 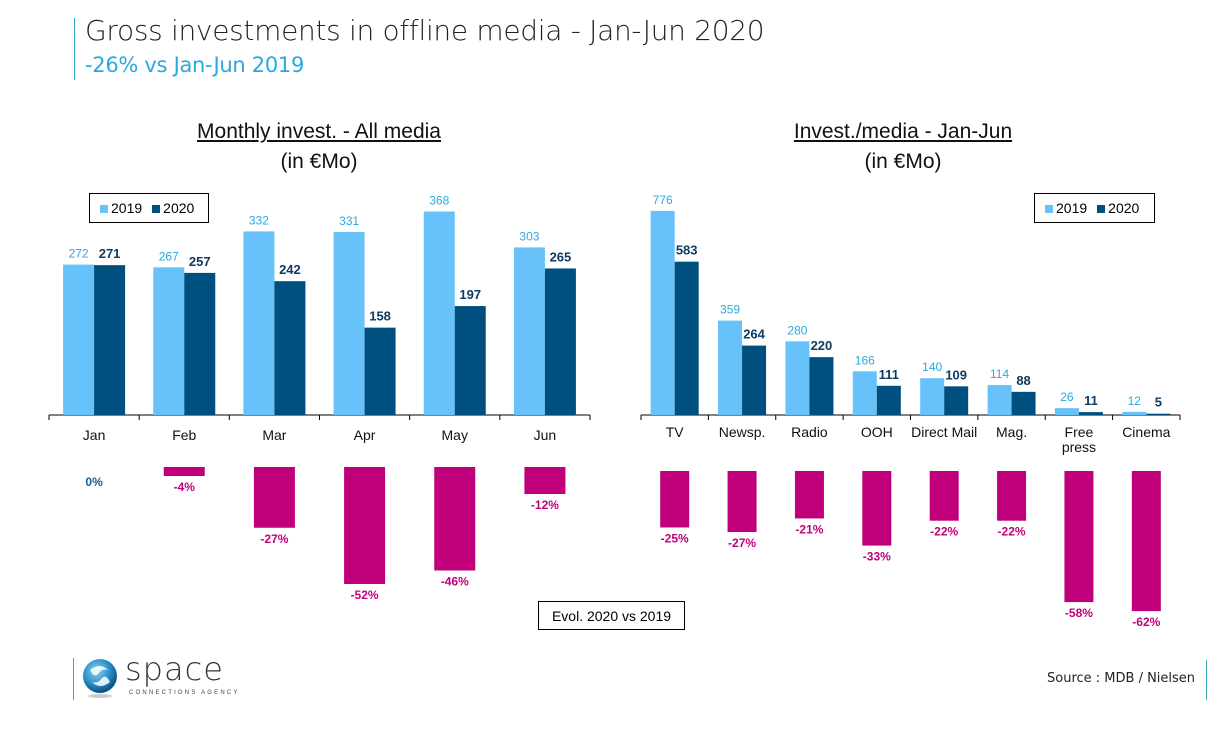 What do you see at coordinates (1023, 403) in the screenshot?
I see `bar-2020-mag` at bounding box center [1023, 403].